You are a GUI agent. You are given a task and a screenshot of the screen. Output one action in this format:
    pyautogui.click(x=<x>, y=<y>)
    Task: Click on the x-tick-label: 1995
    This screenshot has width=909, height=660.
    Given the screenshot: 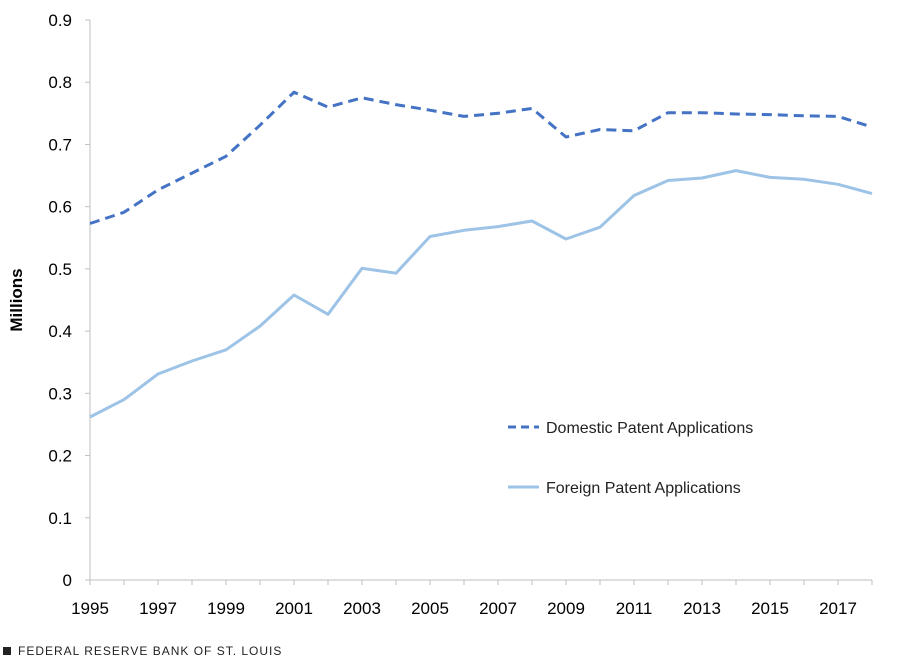 What is the action you would take?
    pyautogui.click(x=90, y=608)
    